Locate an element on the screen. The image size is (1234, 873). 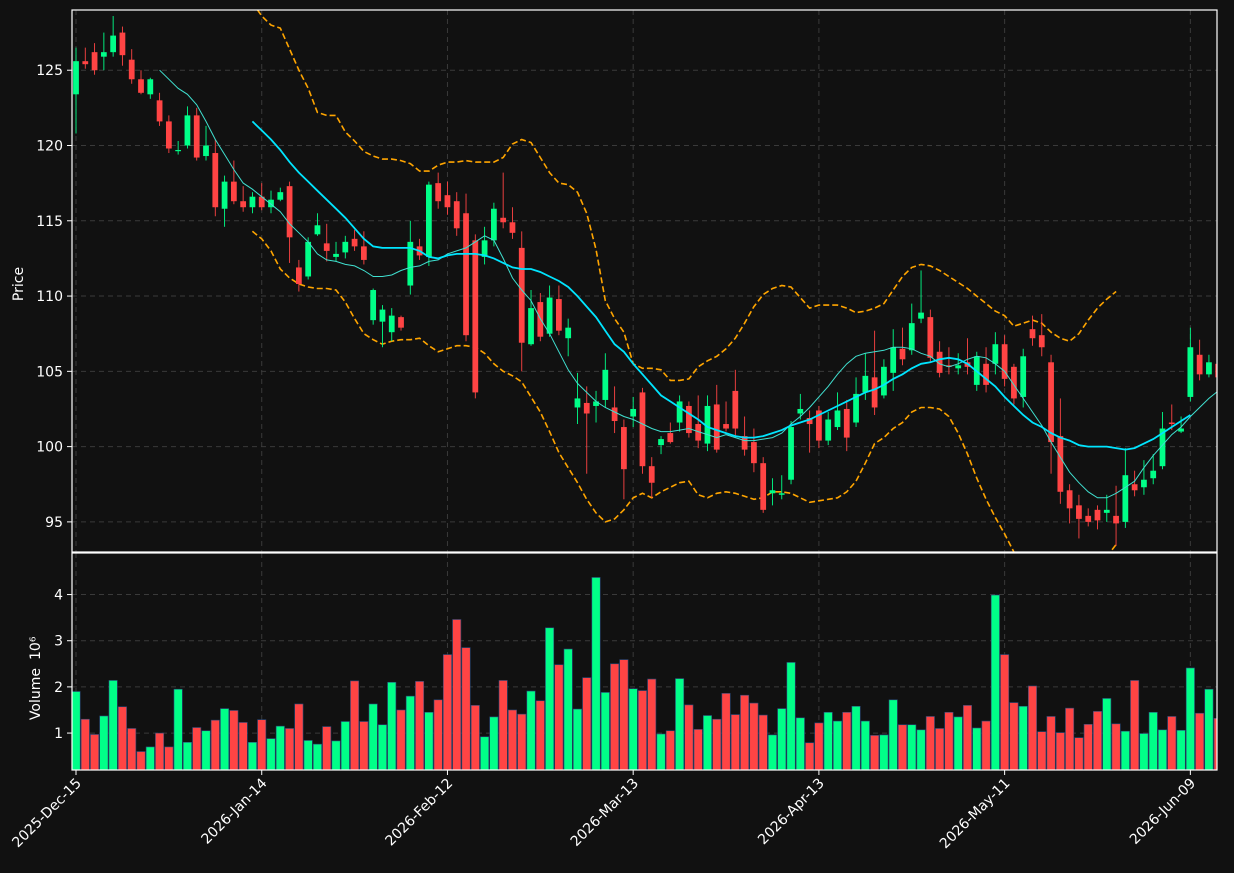
volume-tick-label: 2 is located at coordinates (58, 688).